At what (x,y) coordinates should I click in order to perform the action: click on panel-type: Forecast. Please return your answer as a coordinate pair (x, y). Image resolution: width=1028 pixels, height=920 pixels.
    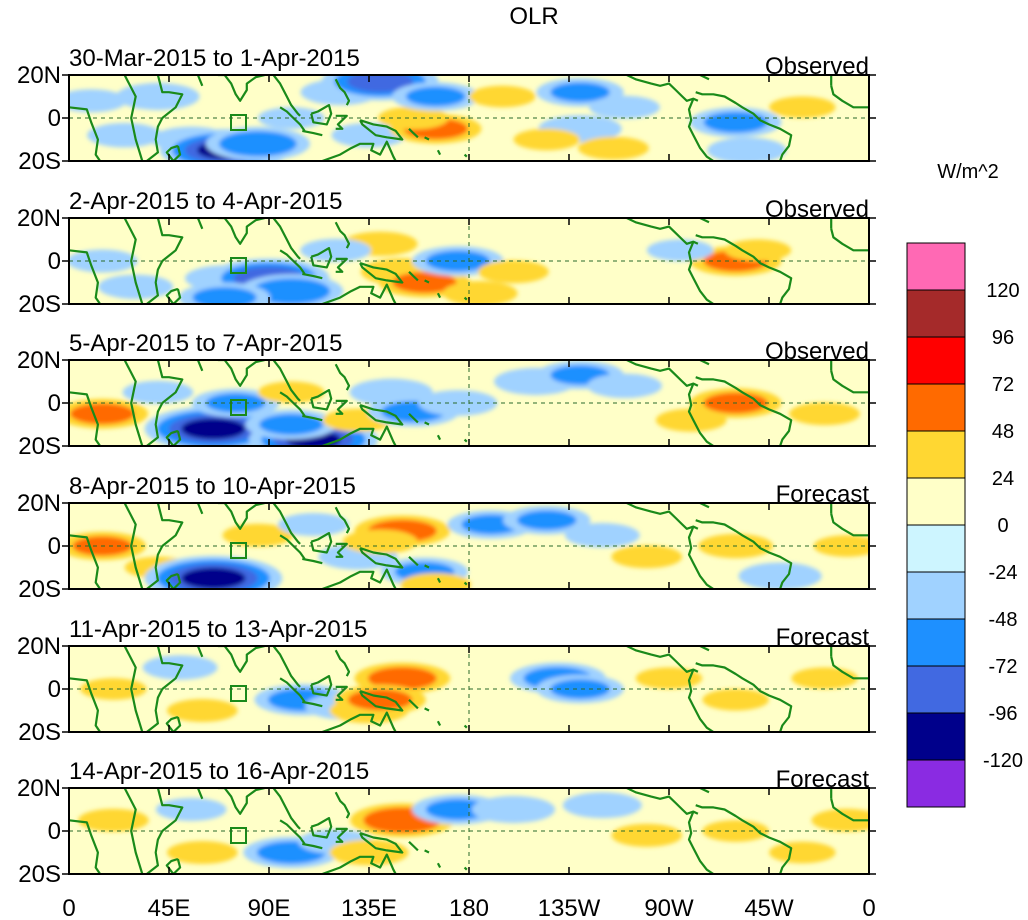
    Looking at the image, I should click on (823, 494).